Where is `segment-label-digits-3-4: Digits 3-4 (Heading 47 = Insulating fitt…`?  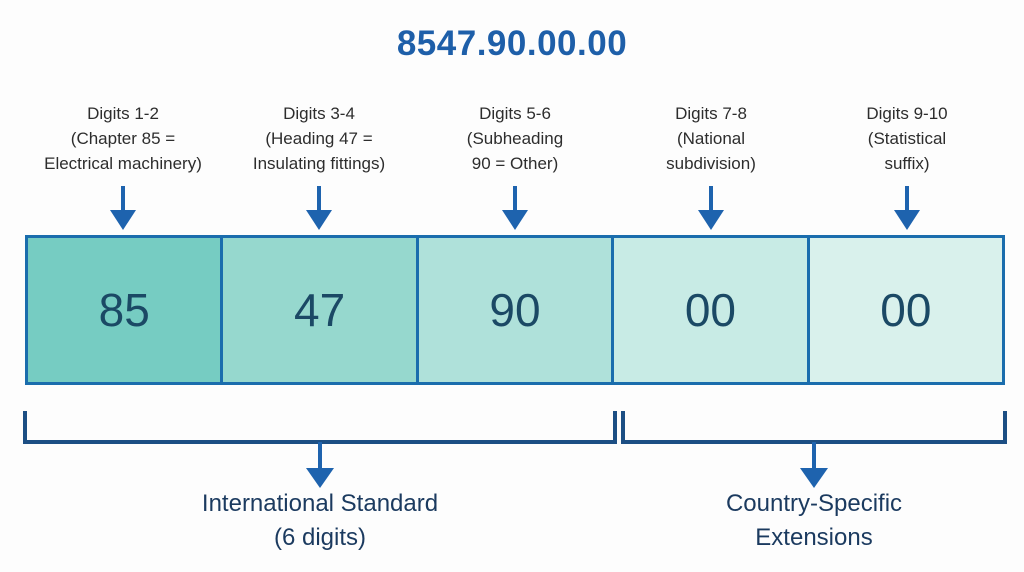
segment-label-digits-3-4: Digits 3-4 (Heading 47 = Insulating fitt… is located at coordinates (319, 138).